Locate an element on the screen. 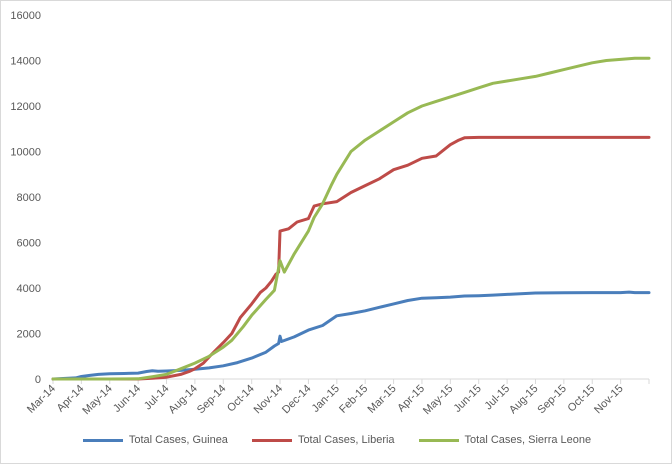 The height and width of the screenshot is (468, 672). x-tick-label: May-15 is located at coordinates (438, 400).